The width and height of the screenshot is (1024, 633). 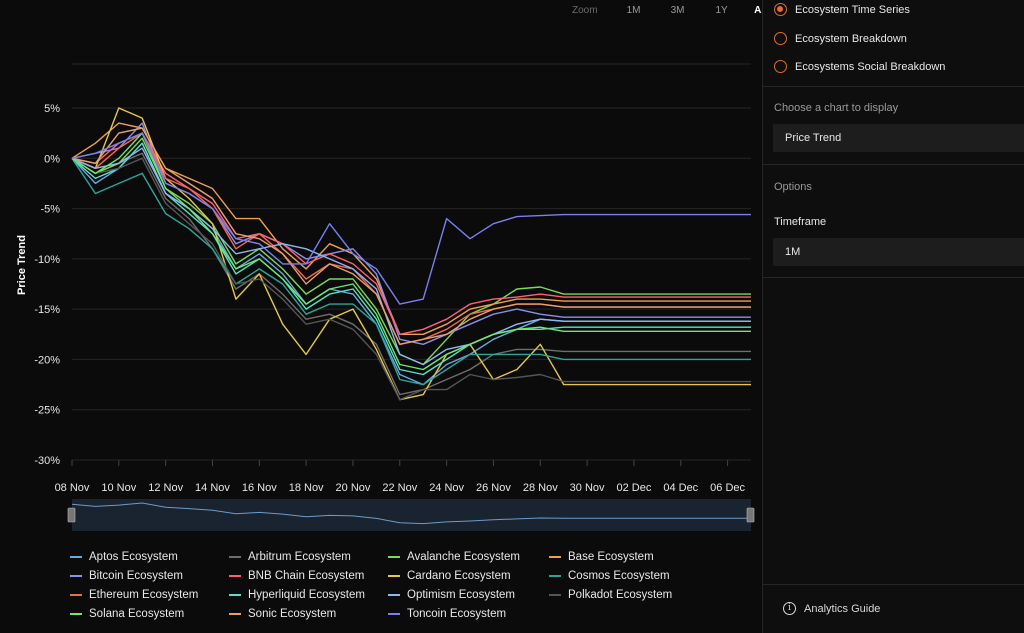 I want to click on legend-label: Optimism Ecosystem, so click(x=461, y=595).